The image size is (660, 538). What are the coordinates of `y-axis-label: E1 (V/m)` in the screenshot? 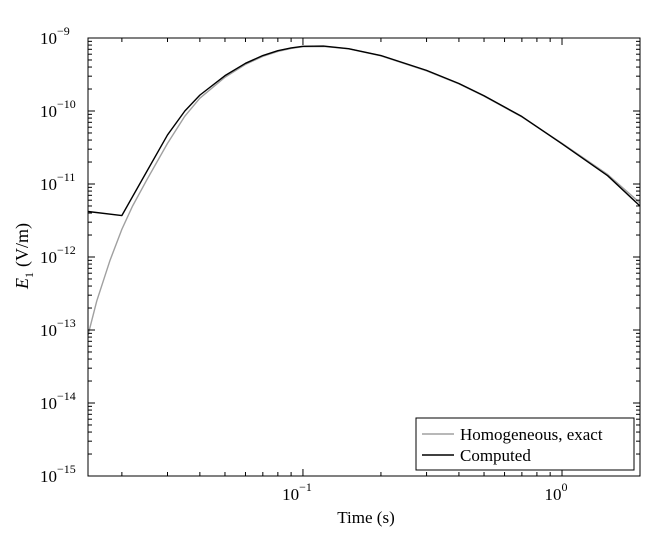 It's located at (24, 256).